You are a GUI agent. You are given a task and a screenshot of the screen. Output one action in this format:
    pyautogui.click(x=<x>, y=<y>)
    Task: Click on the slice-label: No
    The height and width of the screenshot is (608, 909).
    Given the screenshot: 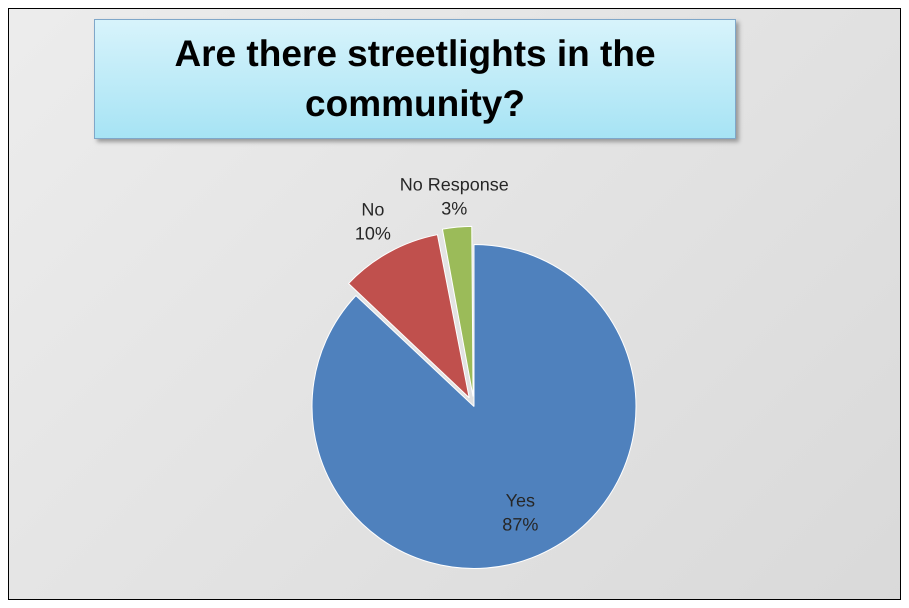 What is the action you would take?
    pyautogui.click(x=372, y=209)
    